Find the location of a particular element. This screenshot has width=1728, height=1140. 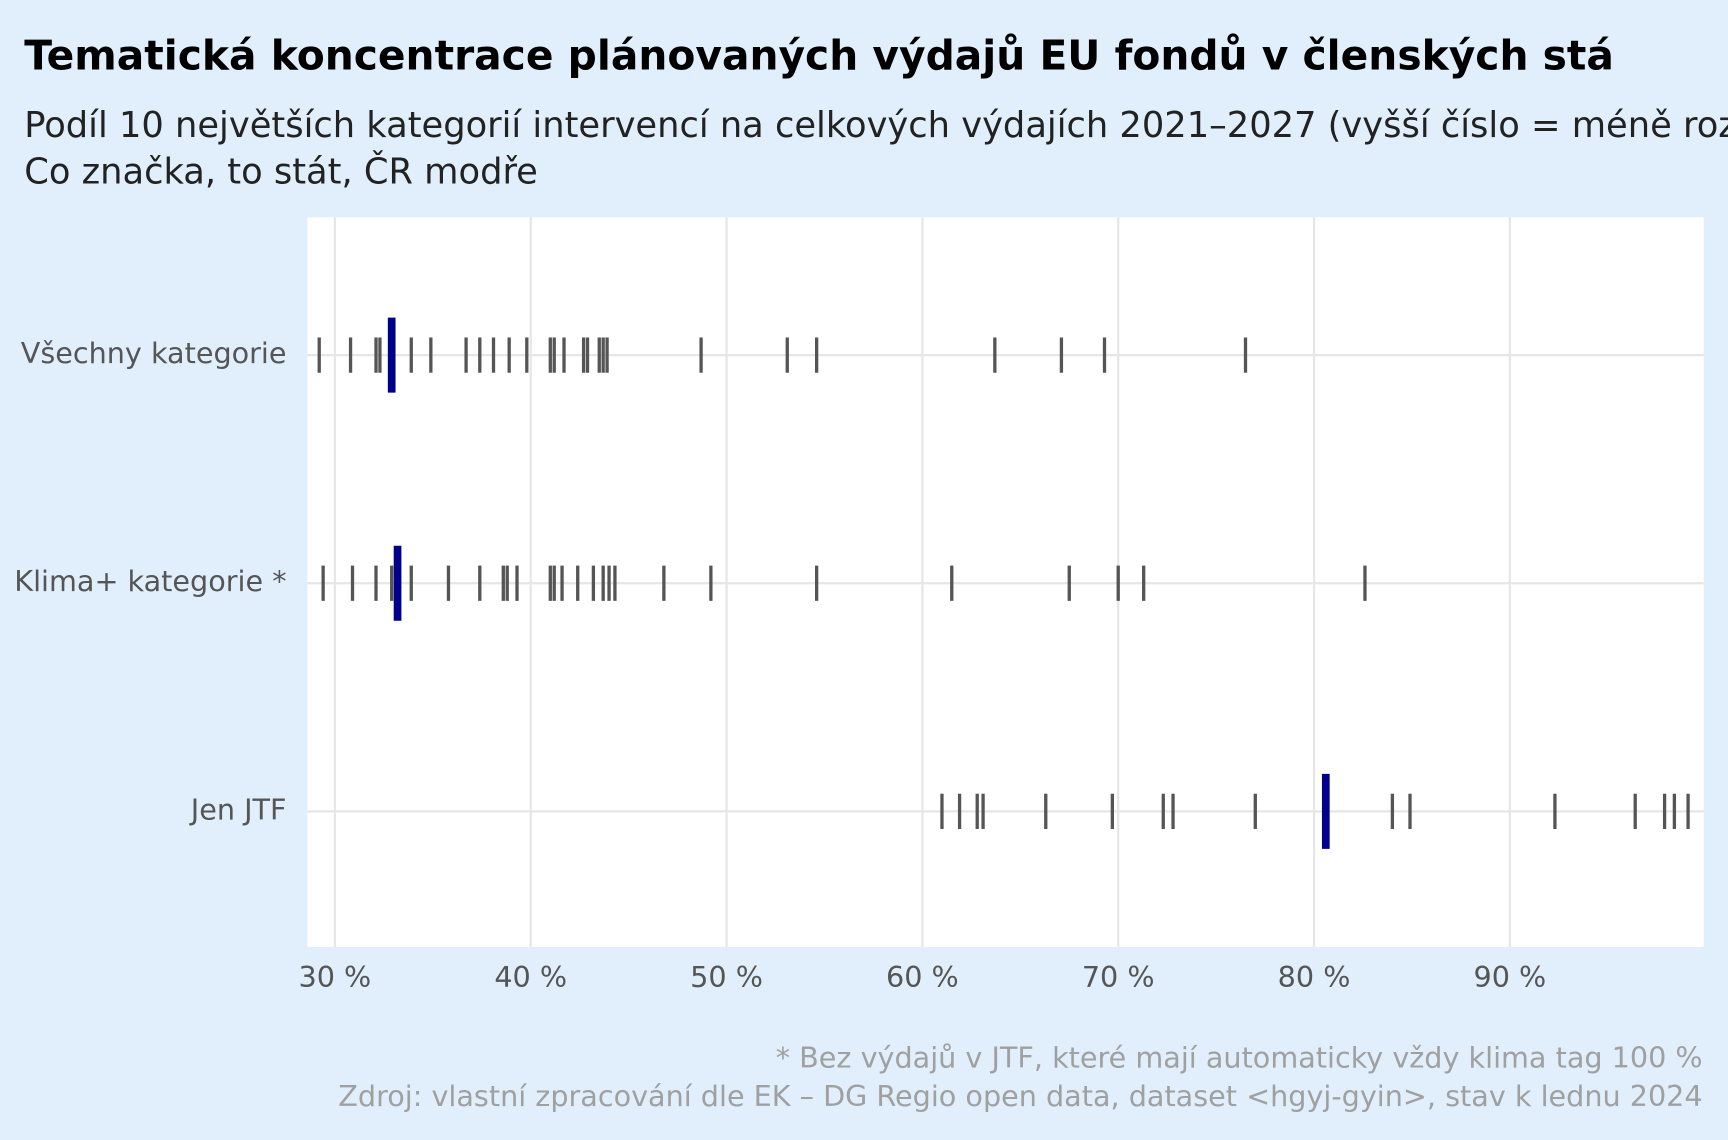

y-tick-label: Jen JTF is located at coordinates (238, 809).